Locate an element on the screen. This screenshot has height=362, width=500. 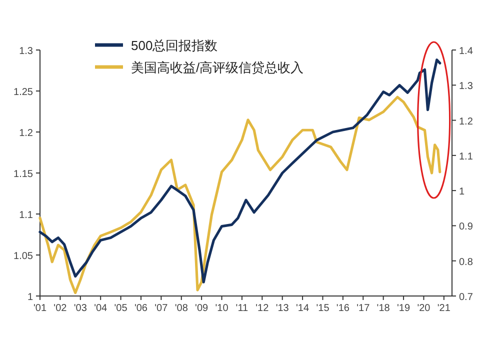
y-tick-label: 1.05 is located at coordinates (24, 256).